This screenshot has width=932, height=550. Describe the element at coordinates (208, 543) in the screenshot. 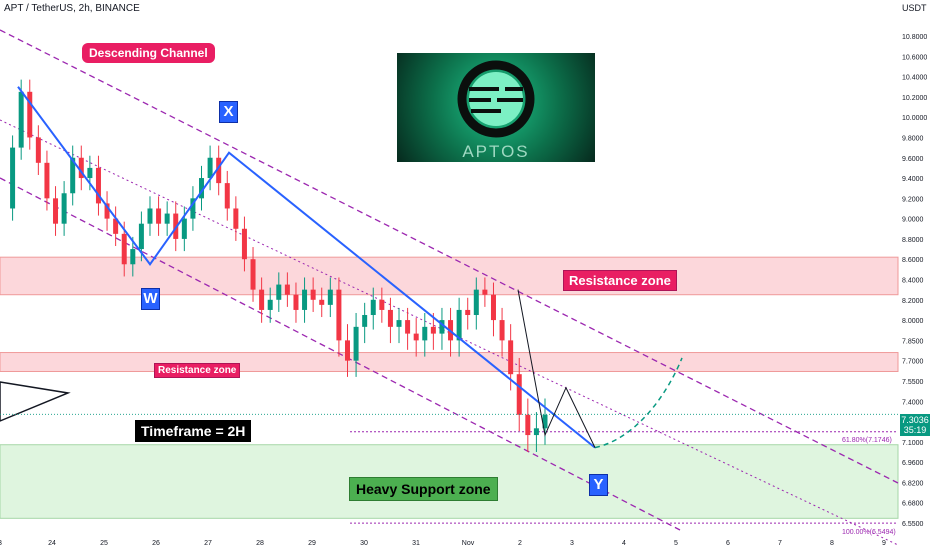

I see `x-tick-label: 27` at that location.